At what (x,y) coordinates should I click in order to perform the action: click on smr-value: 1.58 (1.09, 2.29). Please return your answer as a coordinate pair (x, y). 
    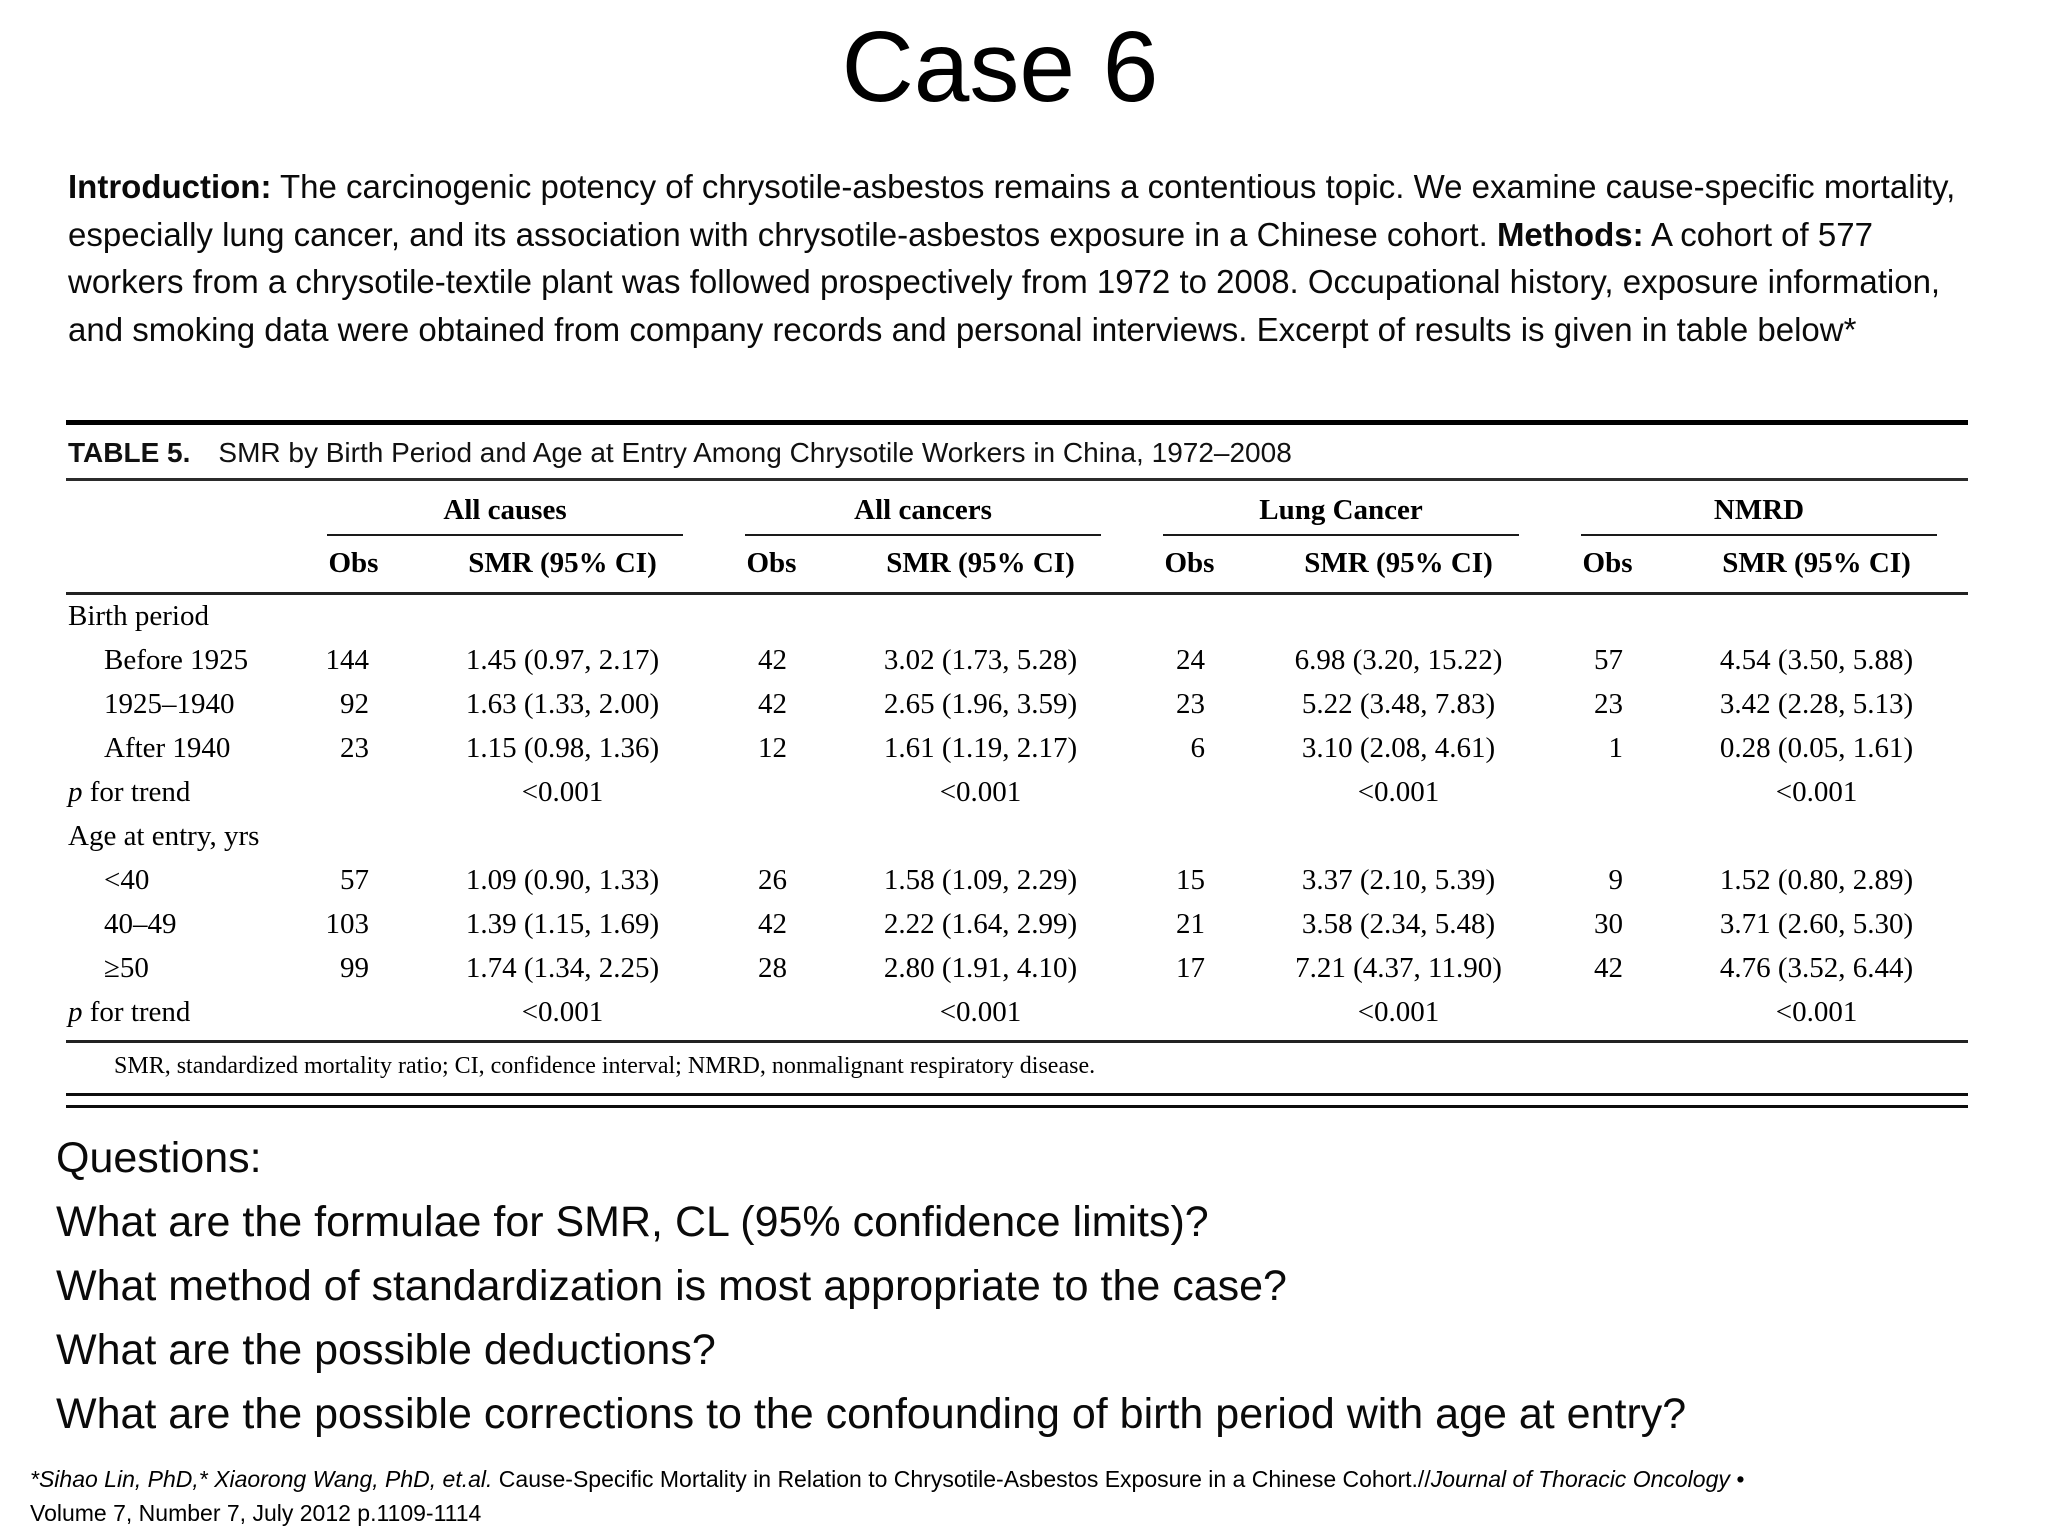
    Looking at the image, I should click on (980, 880).